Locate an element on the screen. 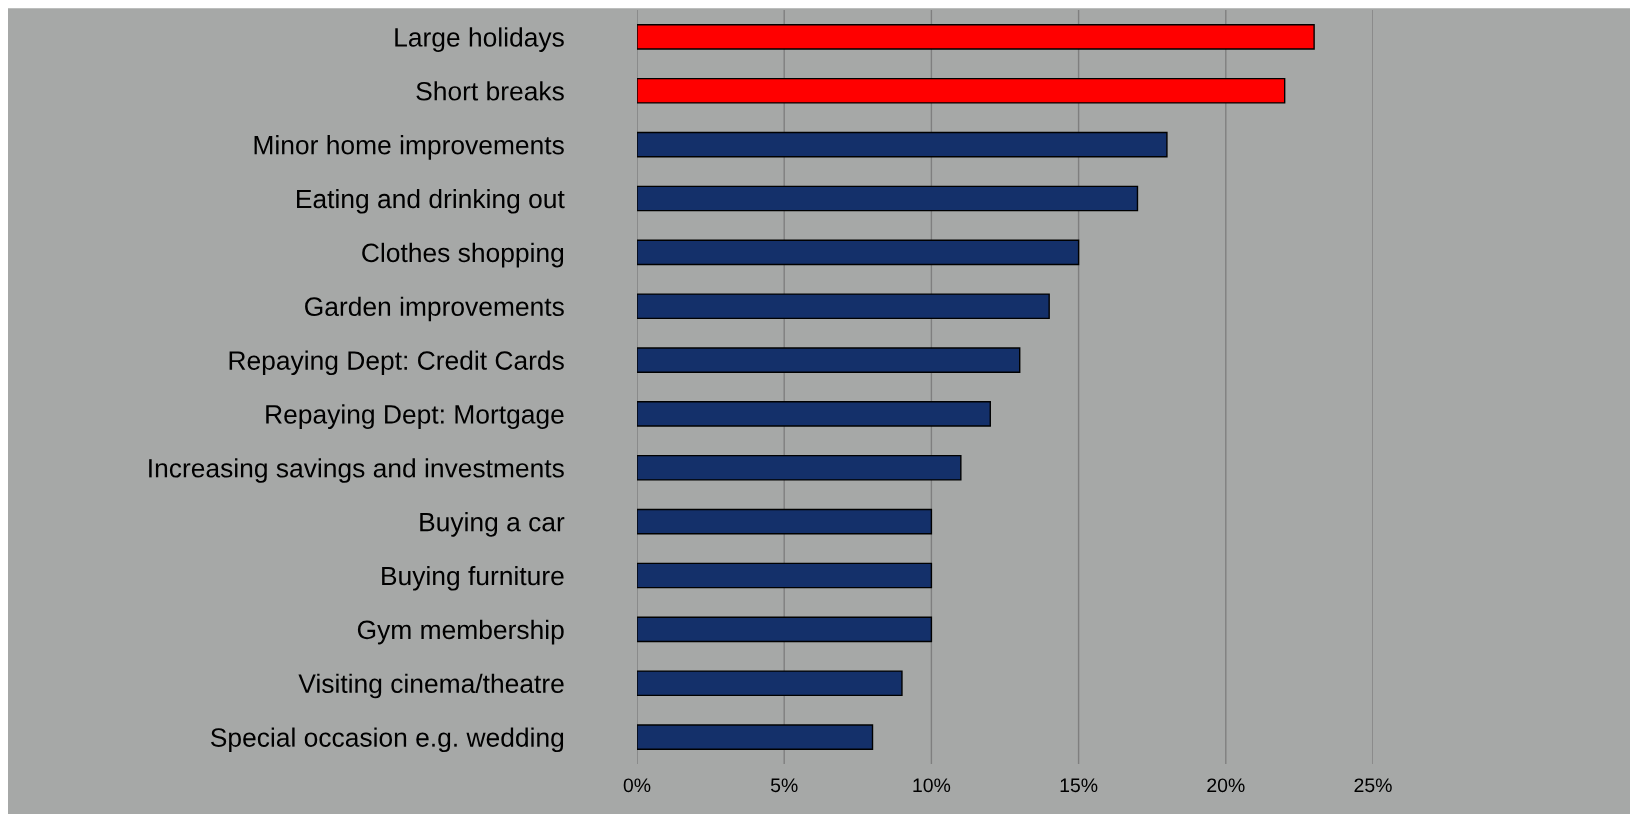  y-tick-label: Large holidays is located at coordinates (479, 39).